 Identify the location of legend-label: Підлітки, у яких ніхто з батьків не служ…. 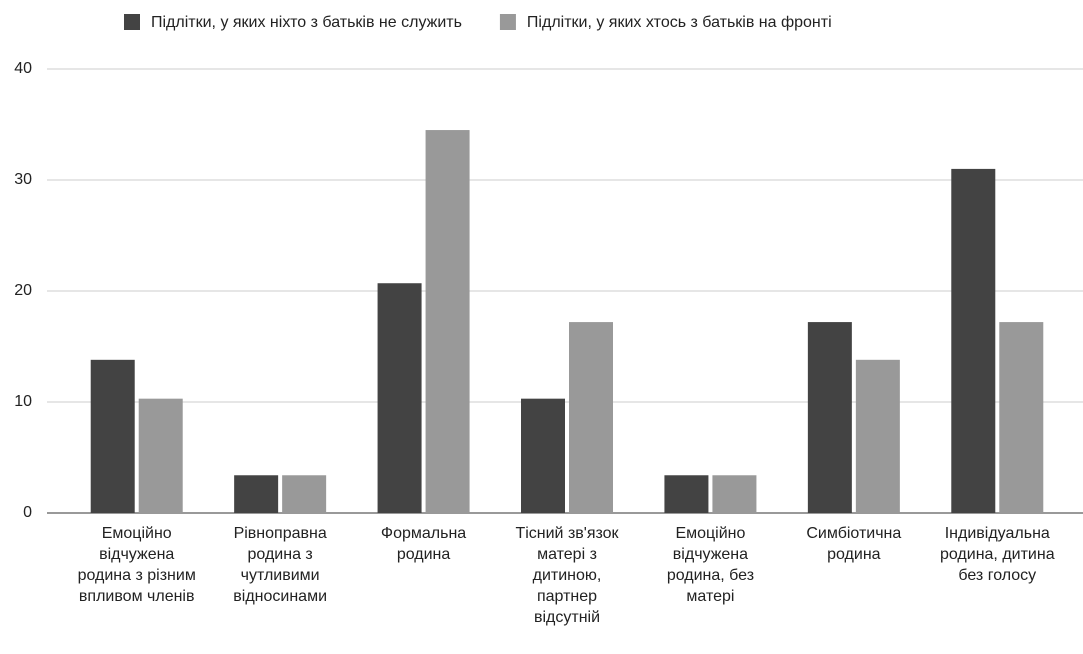
(306, 22).